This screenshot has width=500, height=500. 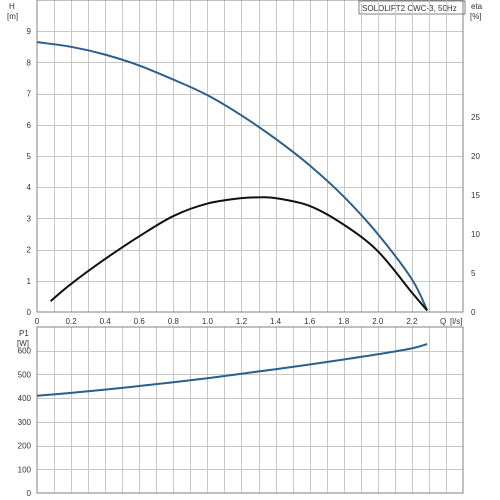 I want to click on power-tick-label: 300, so click(x=25, y=422).